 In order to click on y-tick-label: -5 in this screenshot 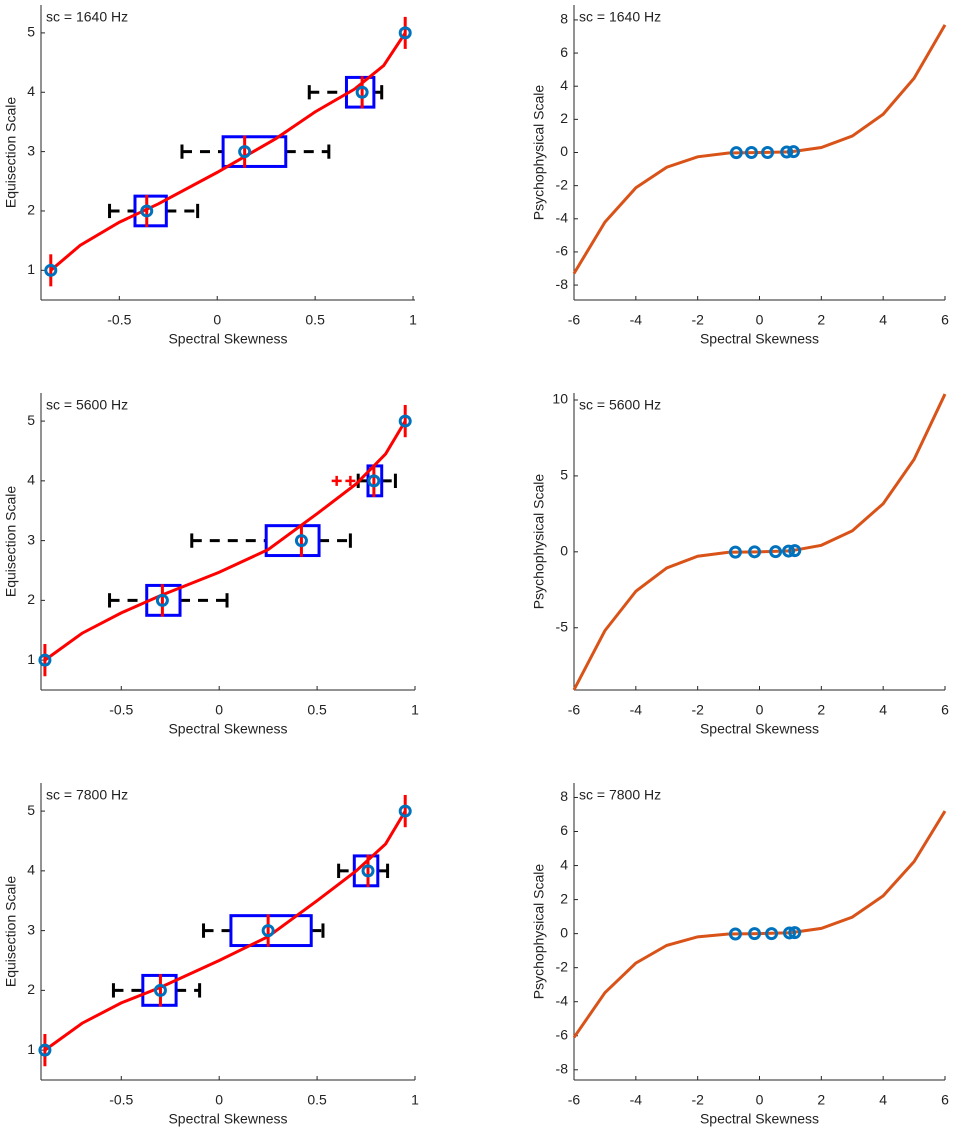, I will do `click(562, 626)`.